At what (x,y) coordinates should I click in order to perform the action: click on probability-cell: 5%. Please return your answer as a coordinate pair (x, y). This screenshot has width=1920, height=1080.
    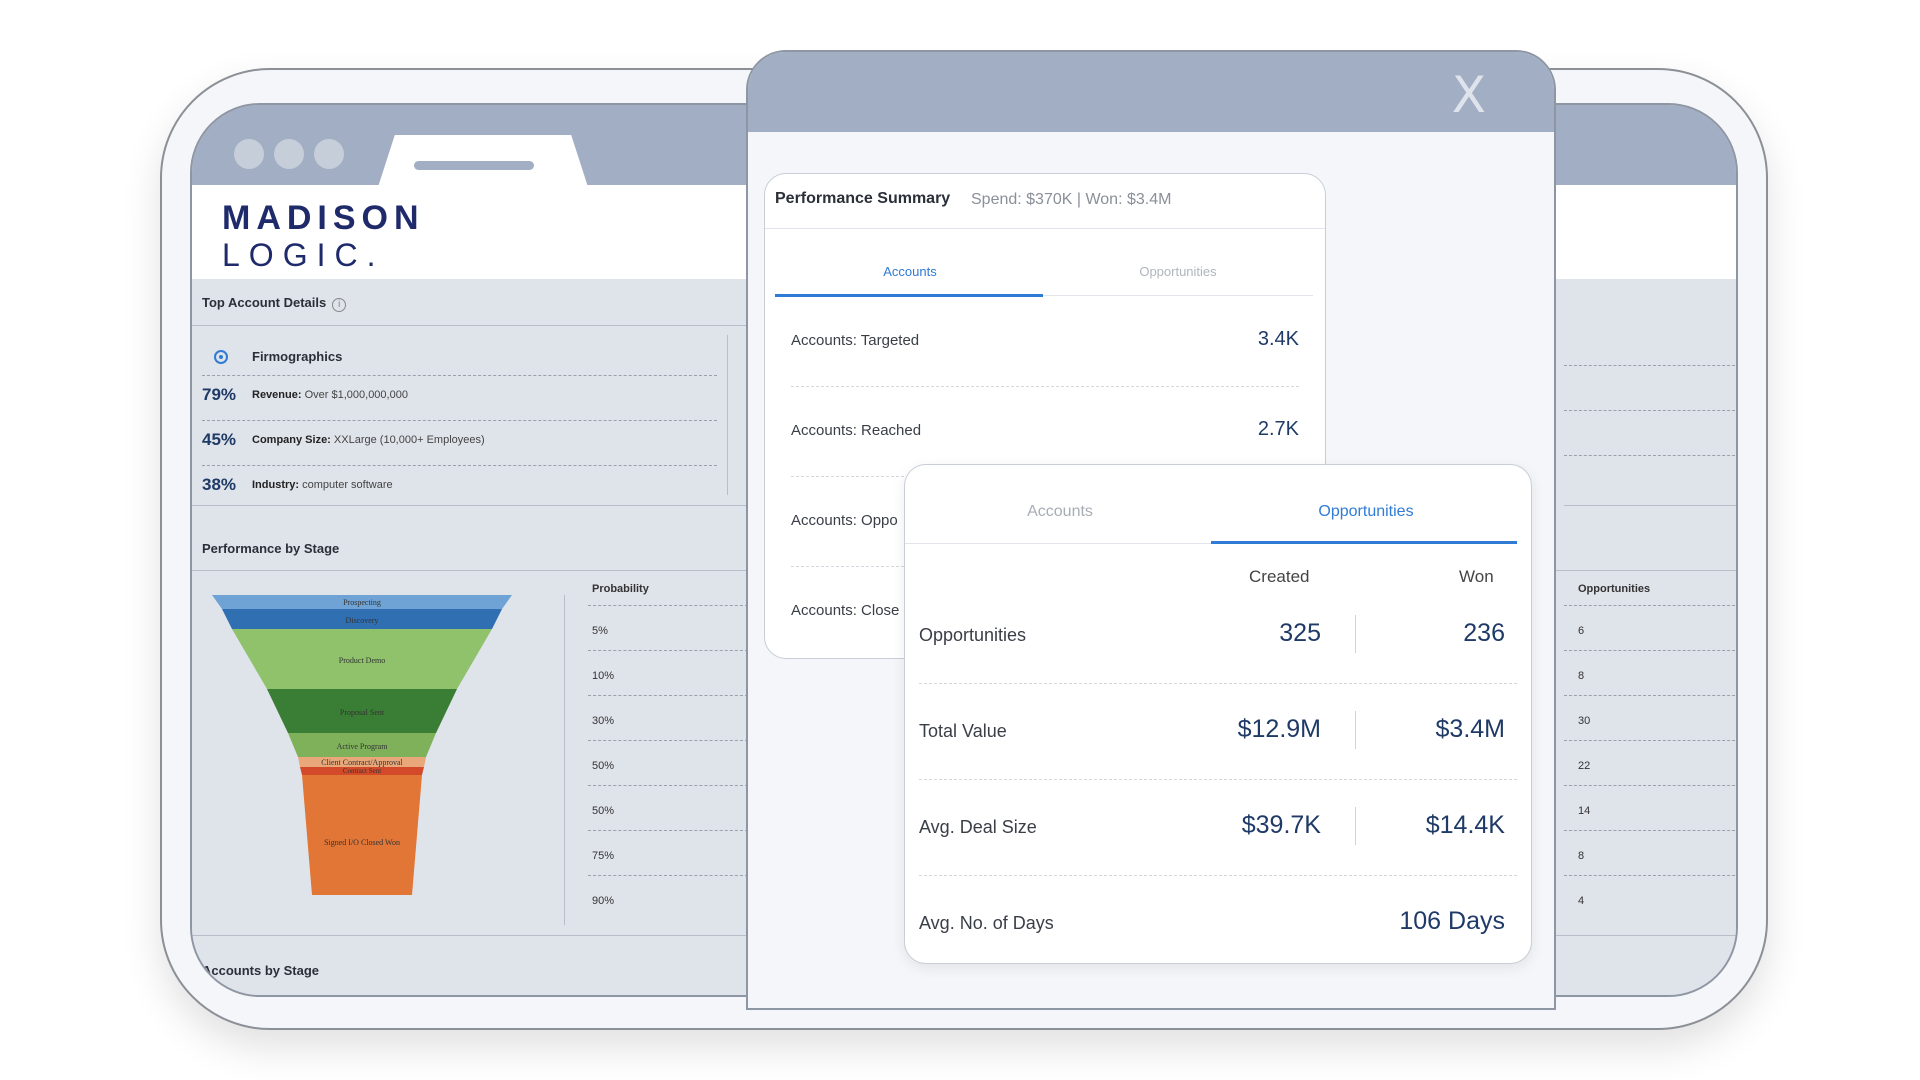
    Looking at the image, I should click on (600, 631).